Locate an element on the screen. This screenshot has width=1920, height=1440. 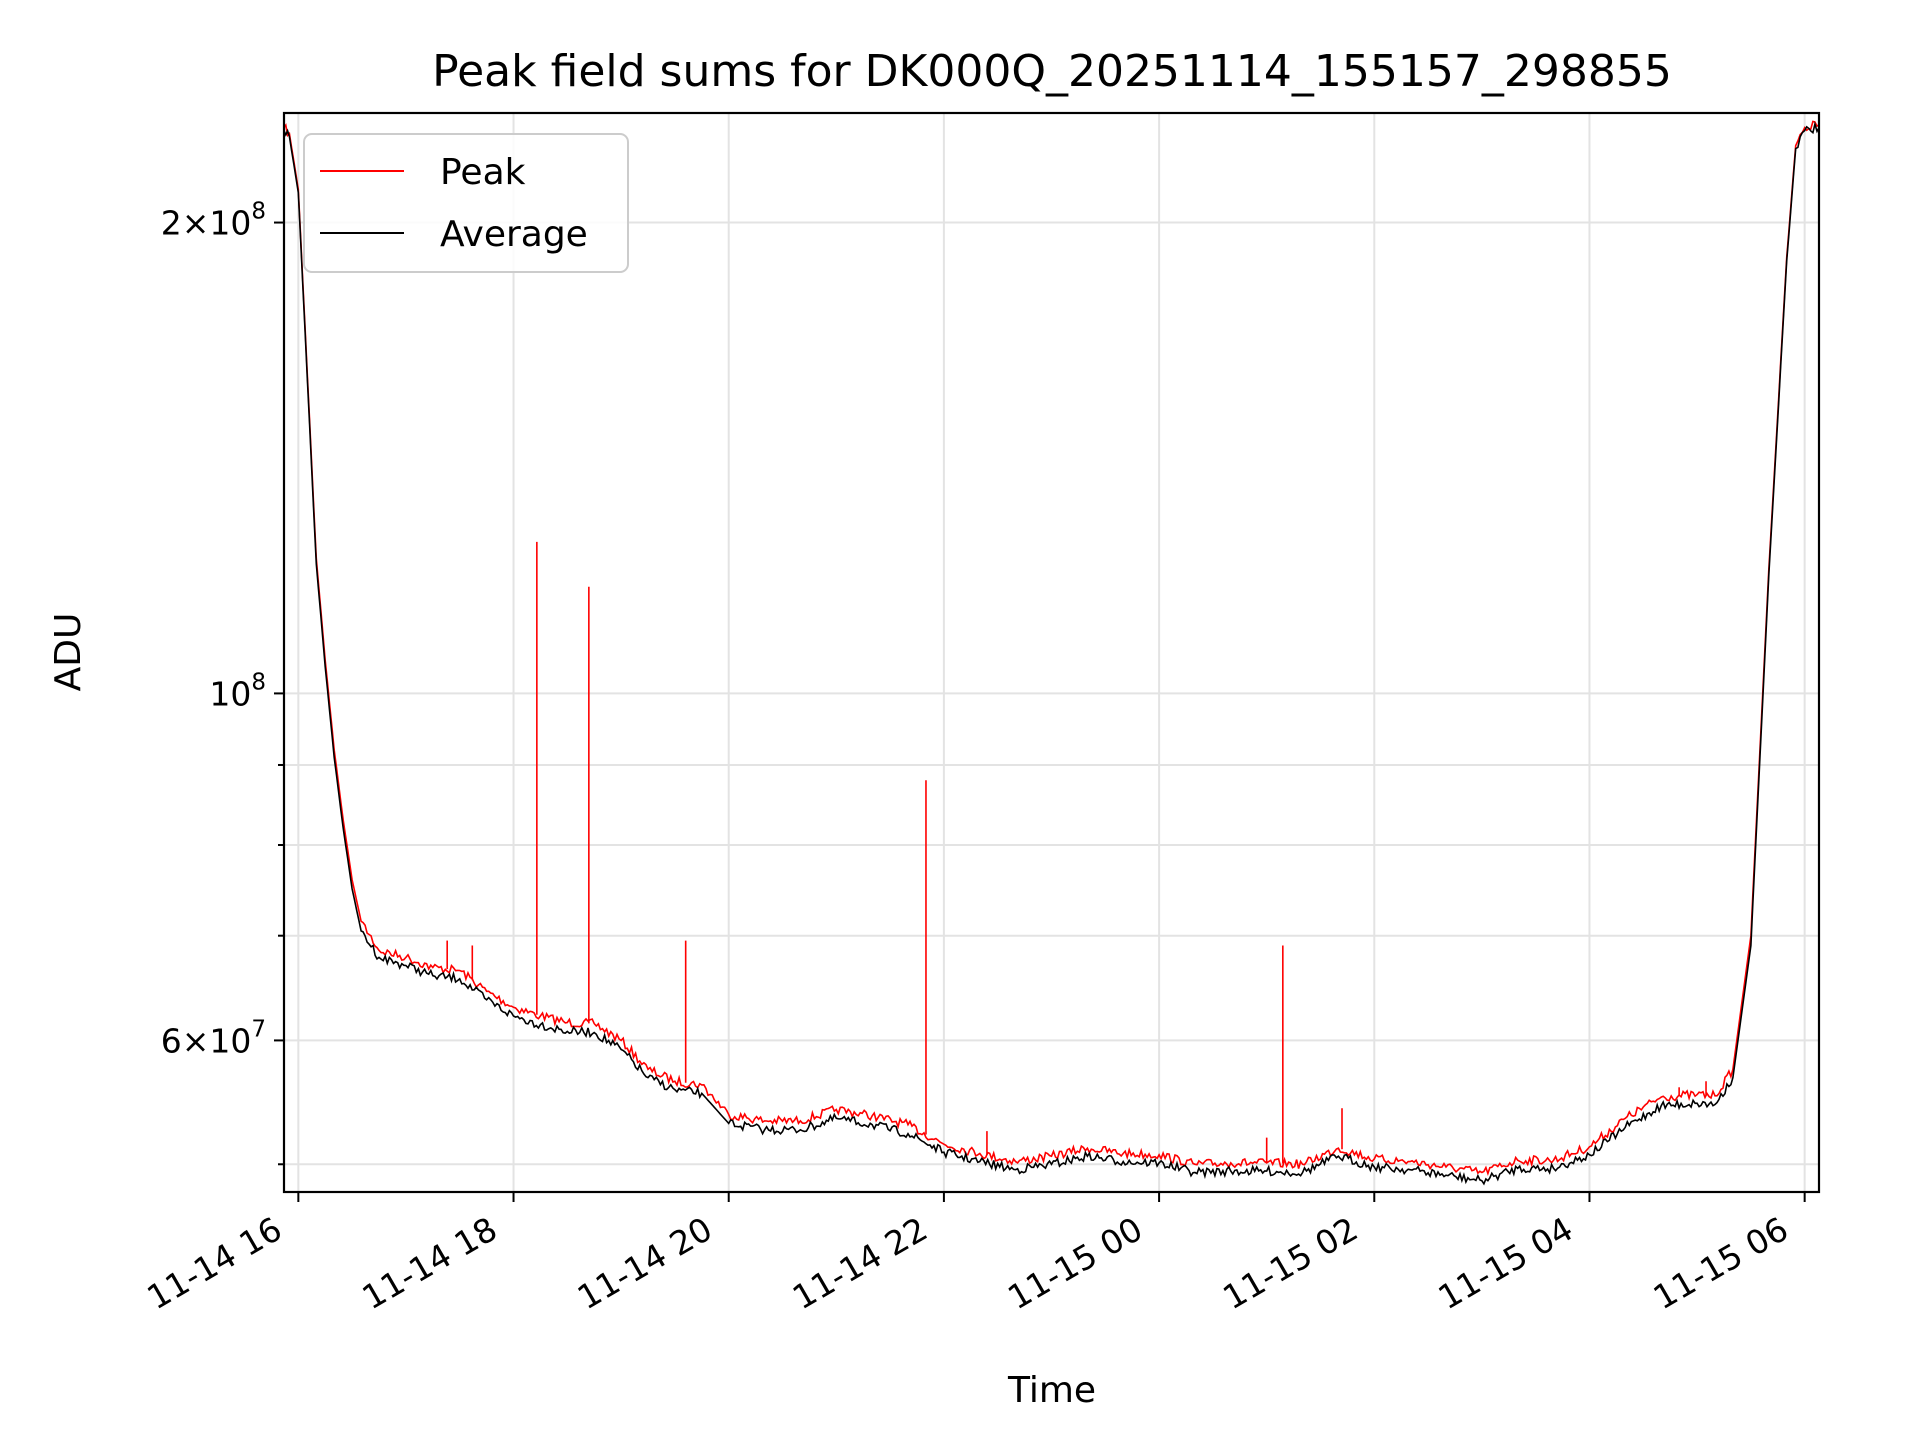
x-tick-label-6: 11-15 04 is located at coordinates (1505, 1263).